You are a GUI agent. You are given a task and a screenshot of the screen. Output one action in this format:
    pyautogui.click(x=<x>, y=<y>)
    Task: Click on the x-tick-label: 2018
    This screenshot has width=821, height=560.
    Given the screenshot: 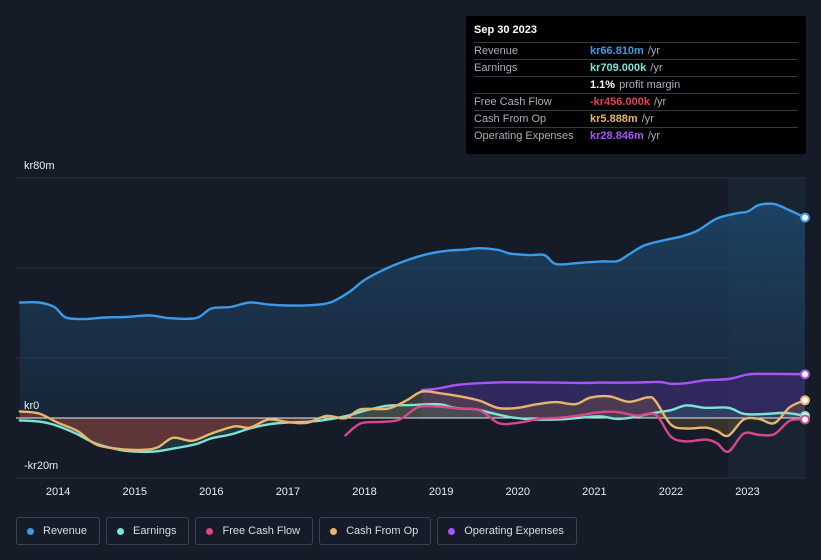 What is the action you would take?
    pyautogui.click(x=364, y=492)
    